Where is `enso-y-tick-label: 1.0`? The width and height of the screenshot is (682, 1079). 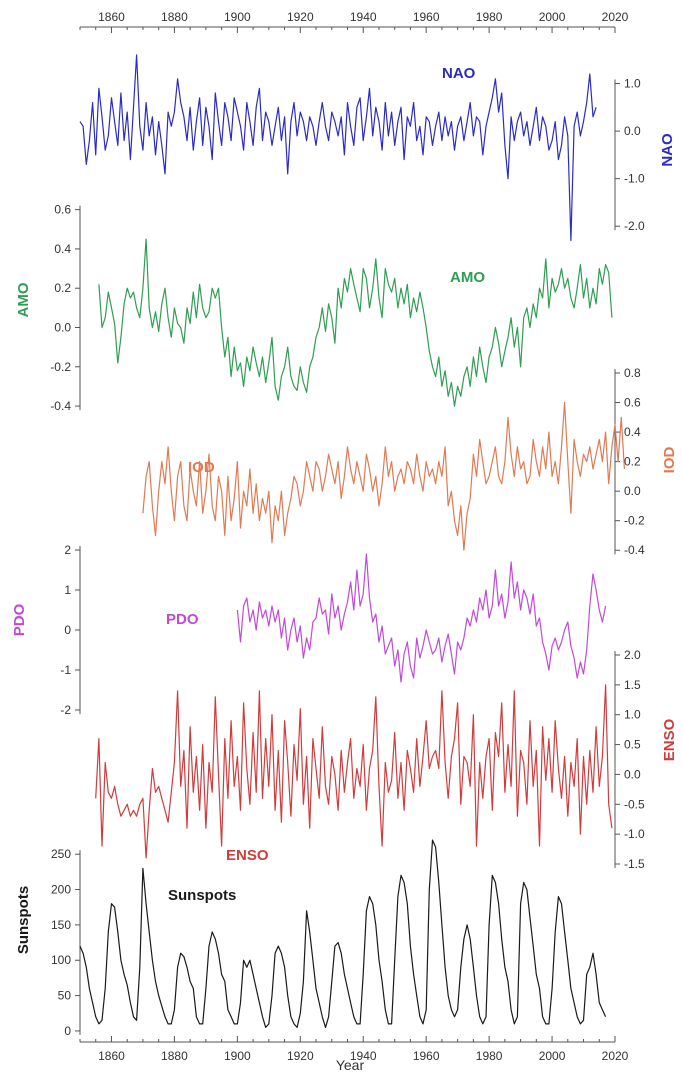 enso-y-tick-label: 1.0 is located at coordinates (632, 715).